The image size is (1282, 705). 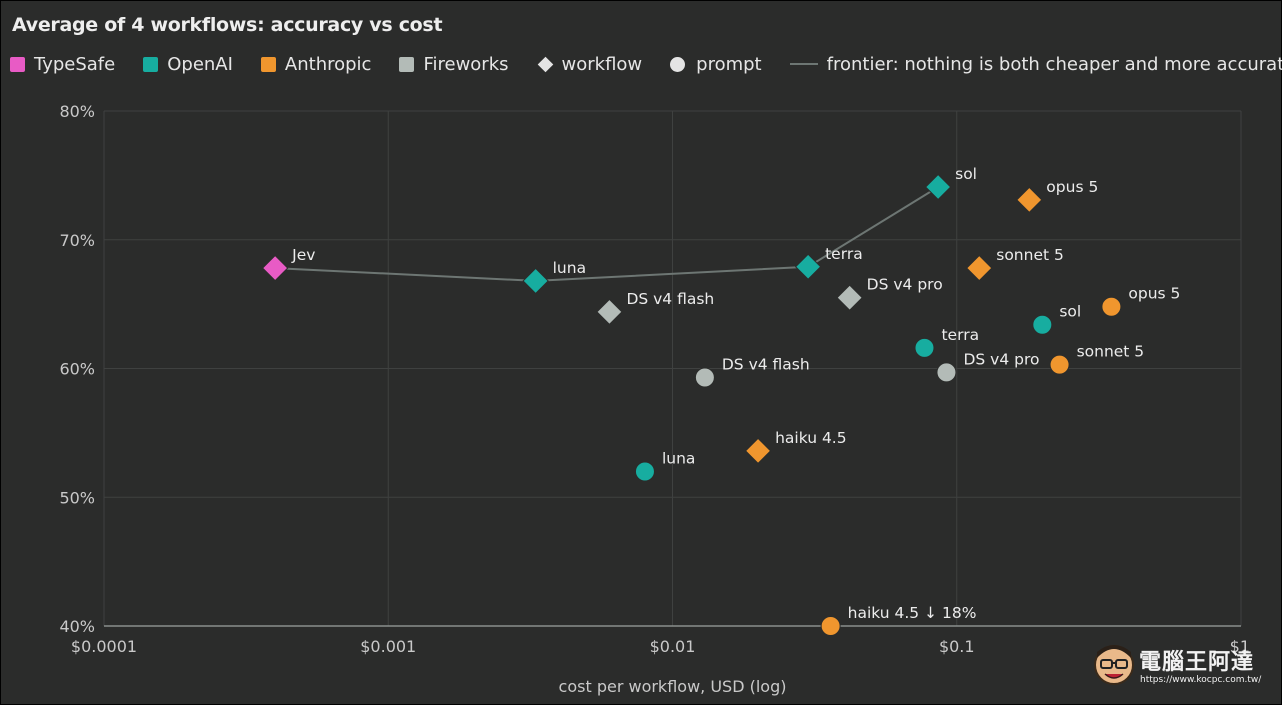 I want to click on x-tick-label: $1, so click(x=1240, y=646).